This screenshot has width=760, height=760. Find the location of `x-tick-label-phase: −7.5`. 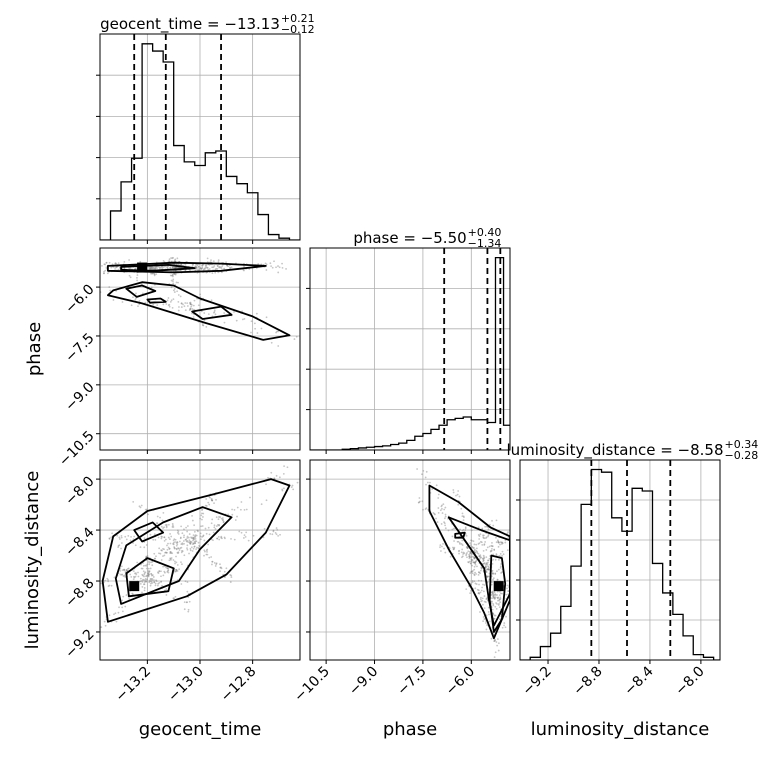

x-tick-label-phase: −7.5 is located at coordinates (411, 681).